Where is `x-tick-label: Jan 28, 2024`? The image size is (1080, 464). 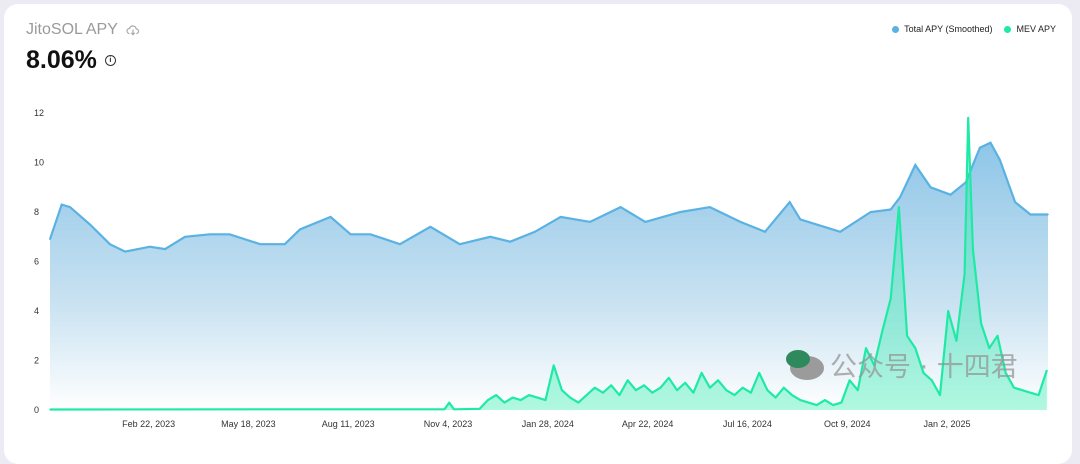 x-tick-label: Jan 28, 2024 is located at coordinates (548, 424).